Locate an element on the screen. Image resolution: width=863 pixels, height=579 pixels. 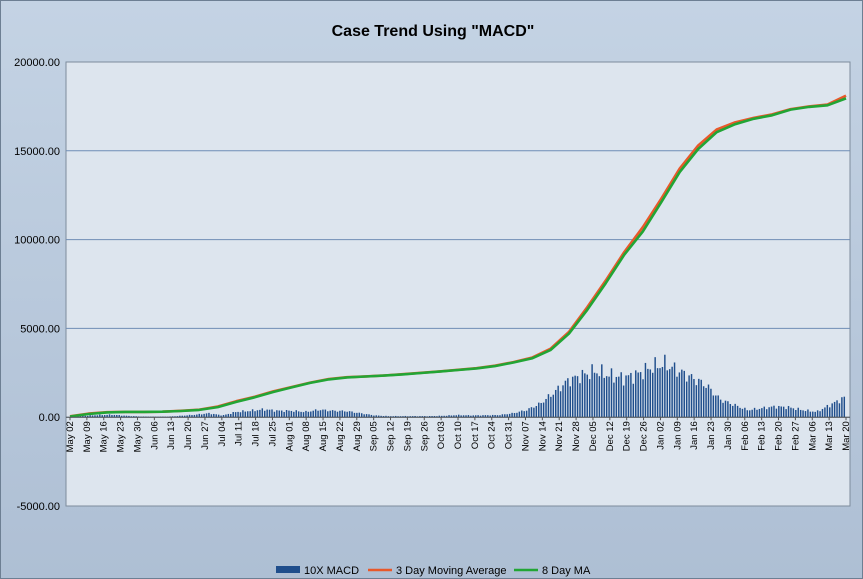
x-tick-label: Oct 17 is located at coordinates (475, 435).